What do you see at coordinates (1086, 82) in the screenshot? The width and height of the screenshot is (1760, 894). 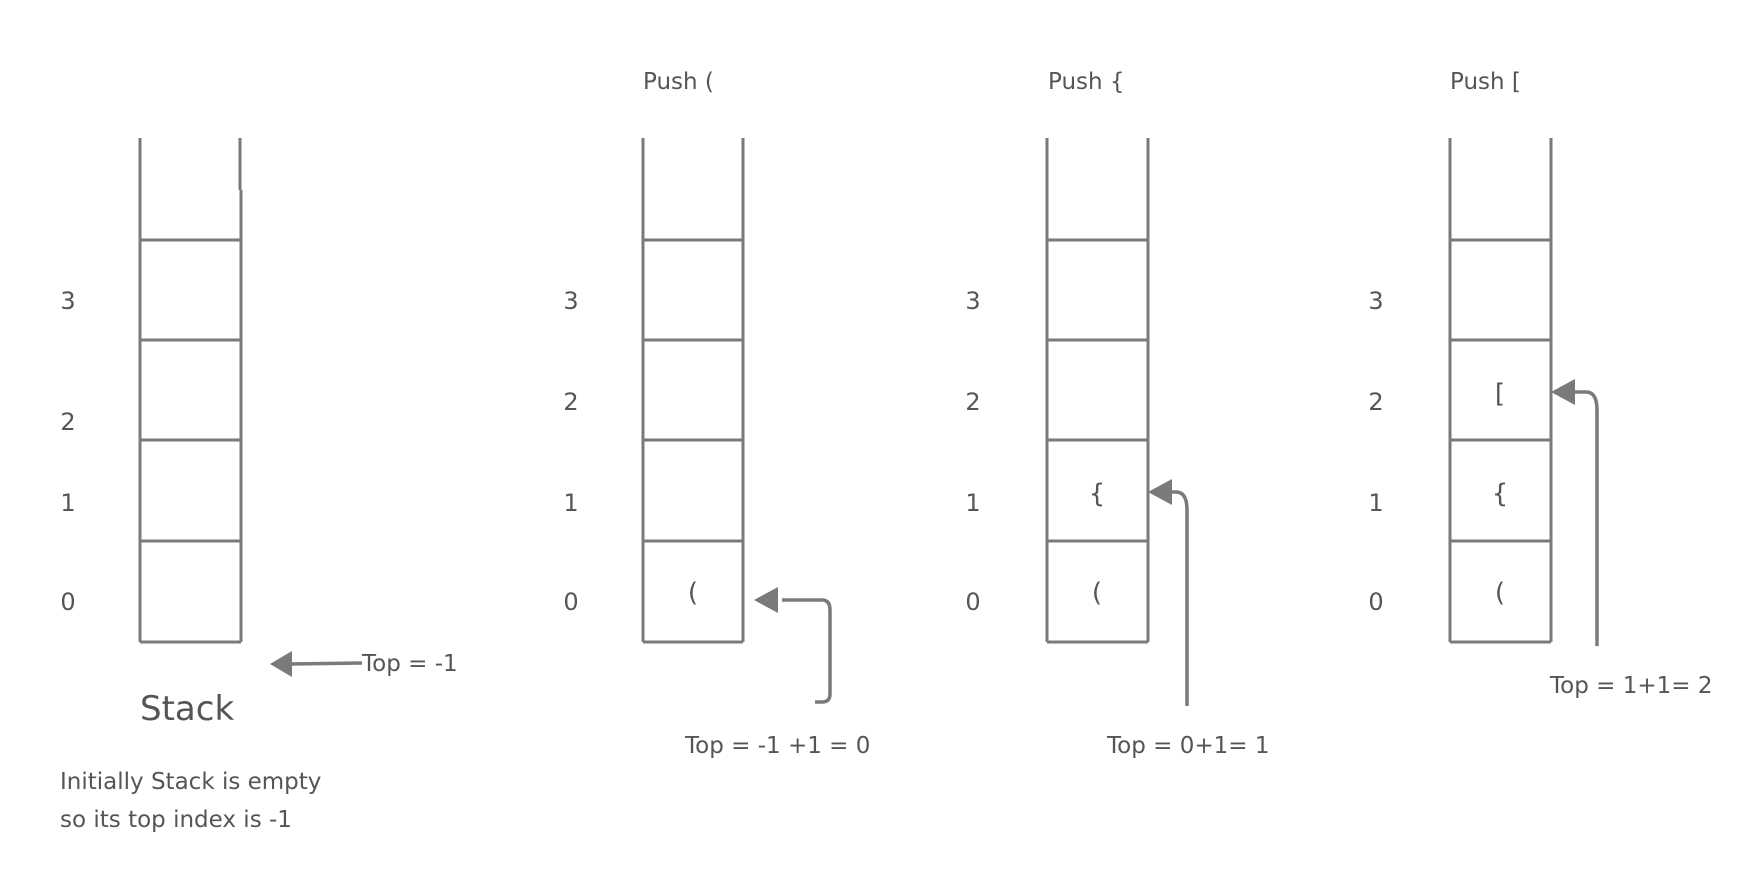 I see `push-heading: Push {` at bounding box center [1086, 82].